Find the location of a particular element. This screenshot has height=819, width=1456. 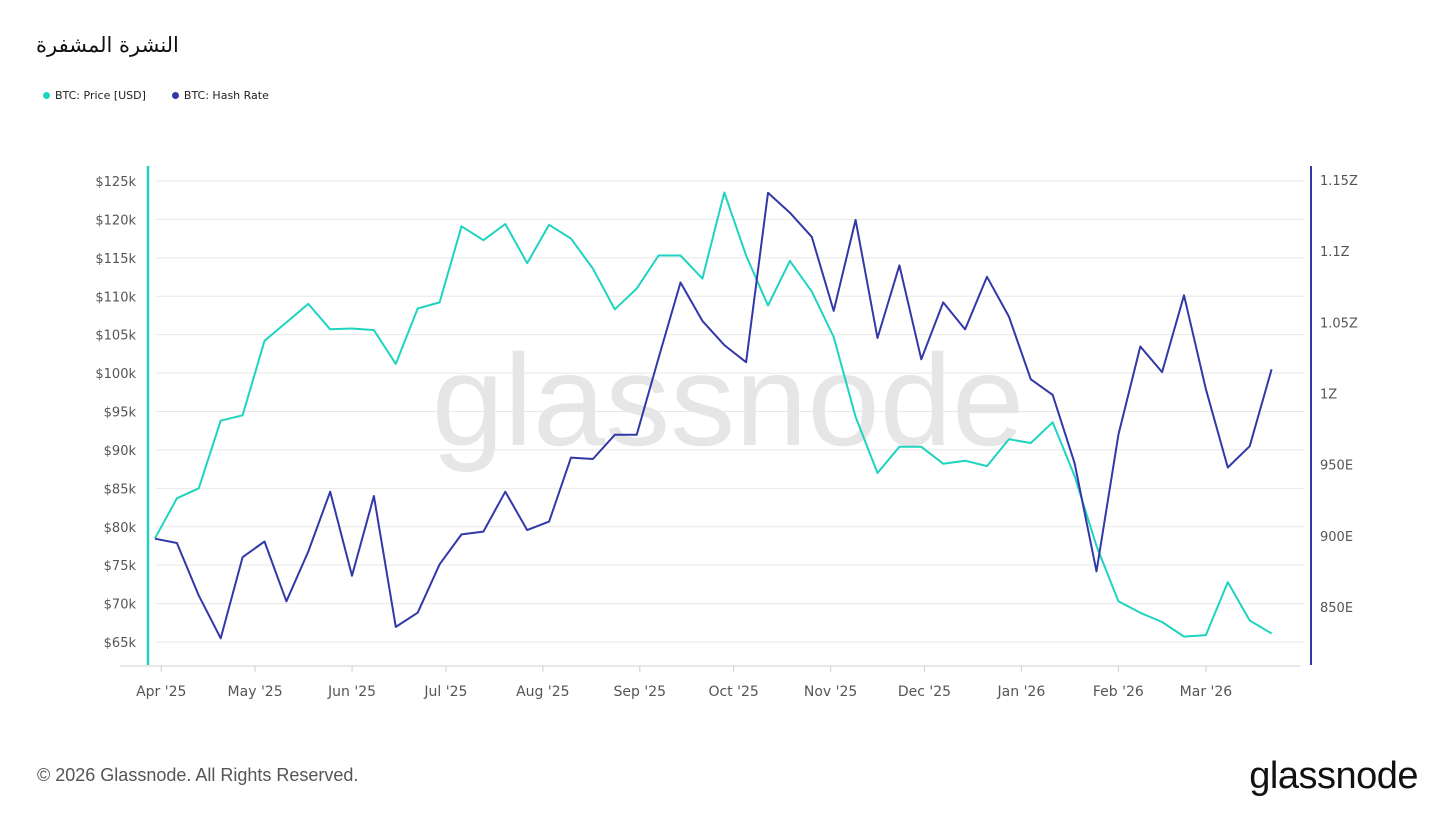

y-right-tick-label: 950E is located at coordinates (1336, 466).